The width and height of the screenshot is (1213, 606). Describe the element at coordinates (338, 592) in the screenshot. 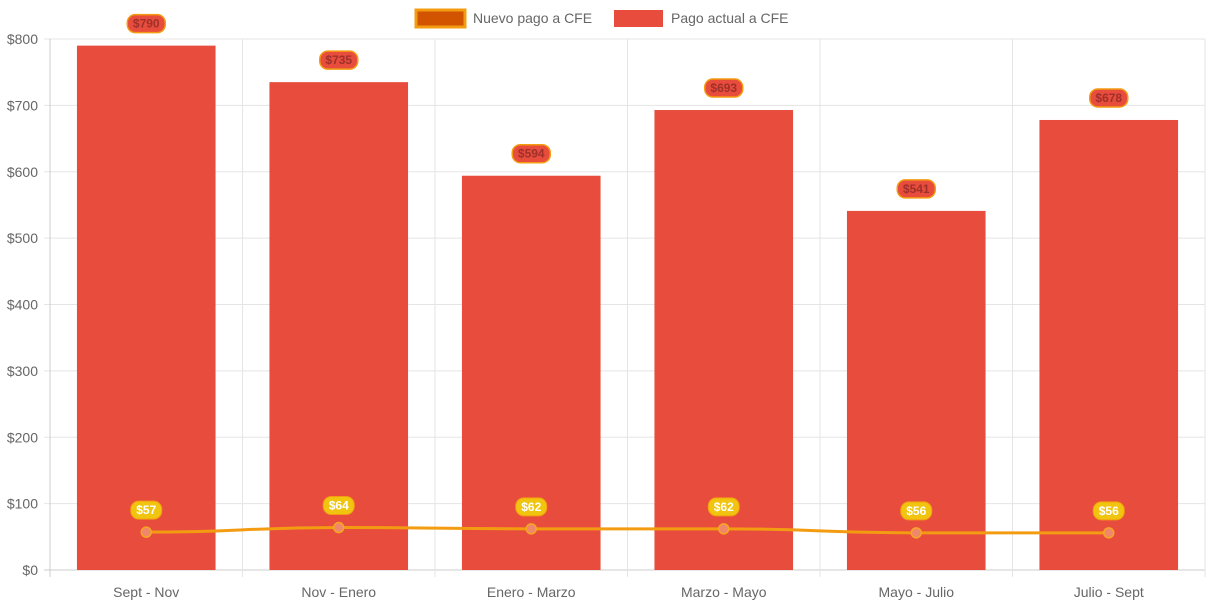

I see `x-tick-label: Nov - Enero` at that location.